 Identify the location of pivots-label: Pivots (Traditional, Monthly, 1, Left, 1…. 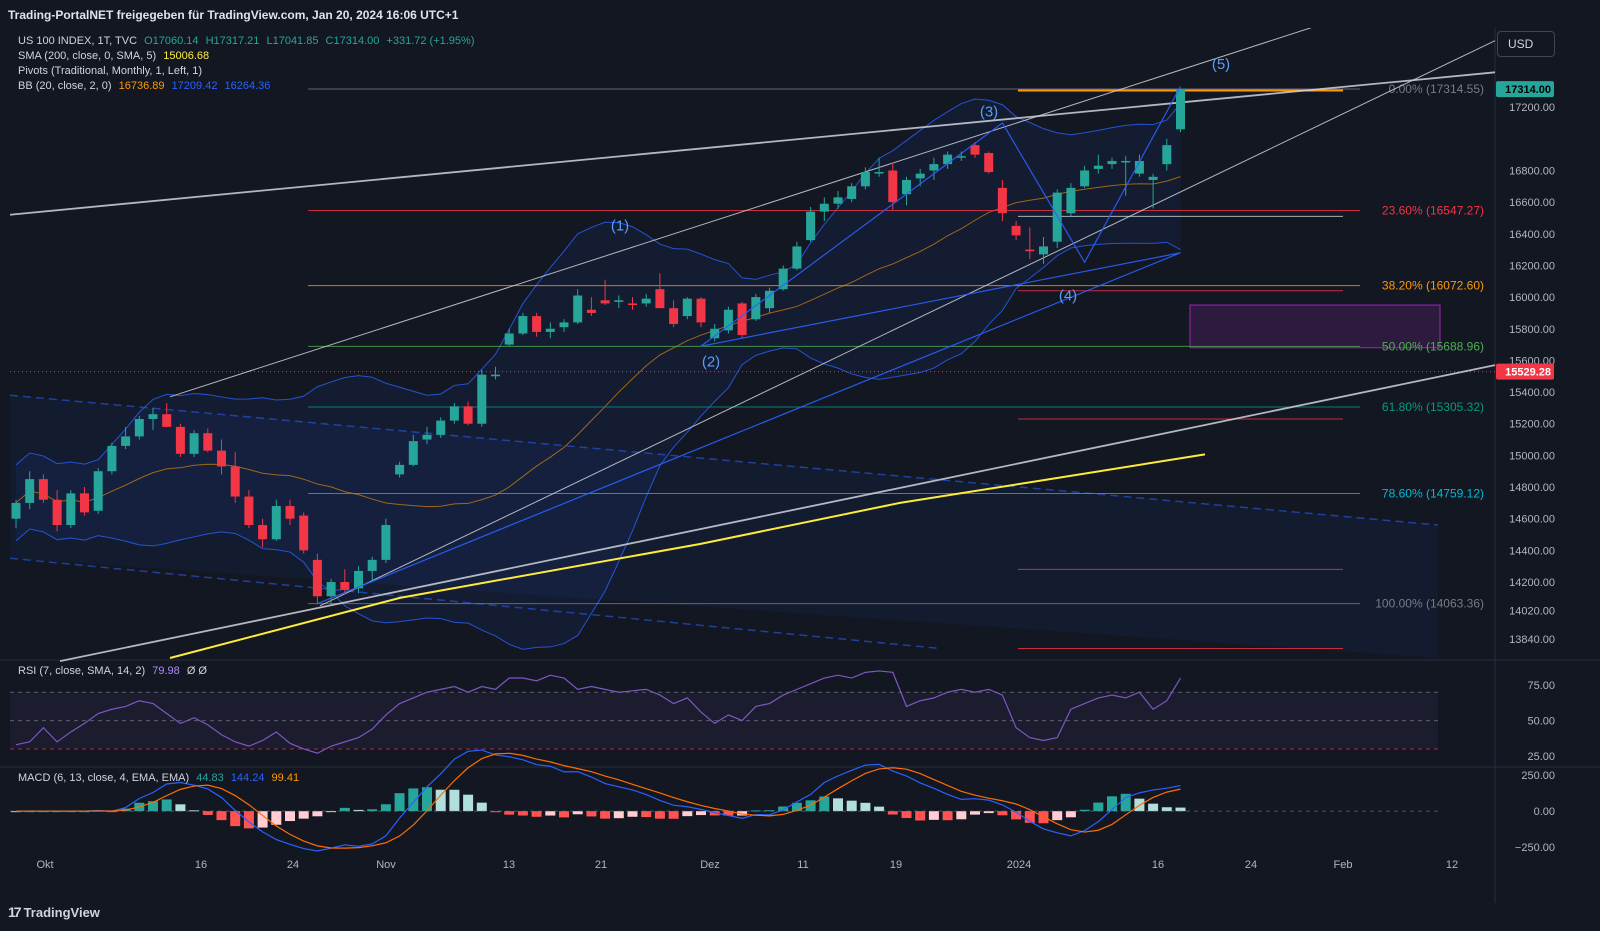
(110, 71).